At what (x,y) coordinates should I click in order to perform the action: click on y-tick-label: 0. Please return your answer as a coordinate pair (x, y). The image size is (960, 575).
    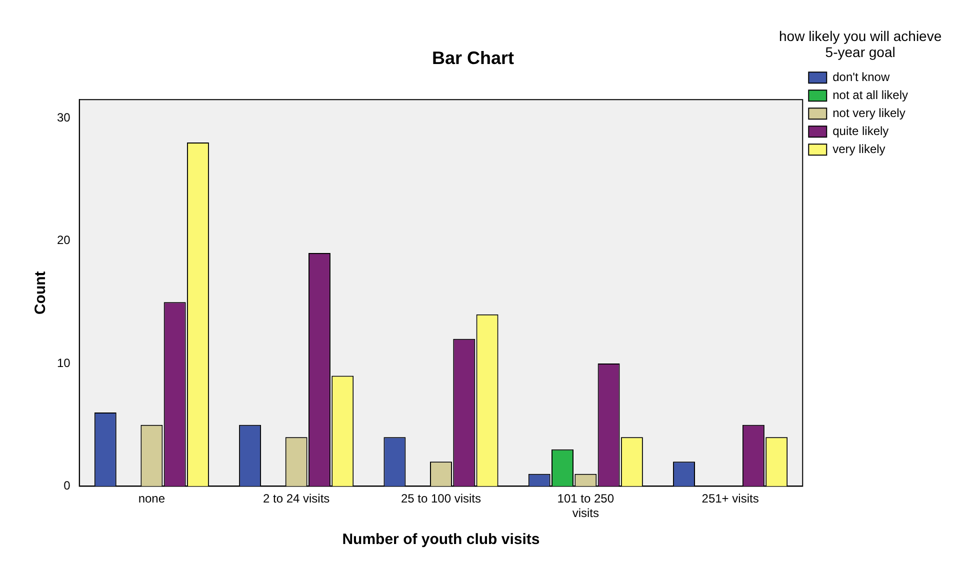
    Looking at the image, I should click on (67, 485).